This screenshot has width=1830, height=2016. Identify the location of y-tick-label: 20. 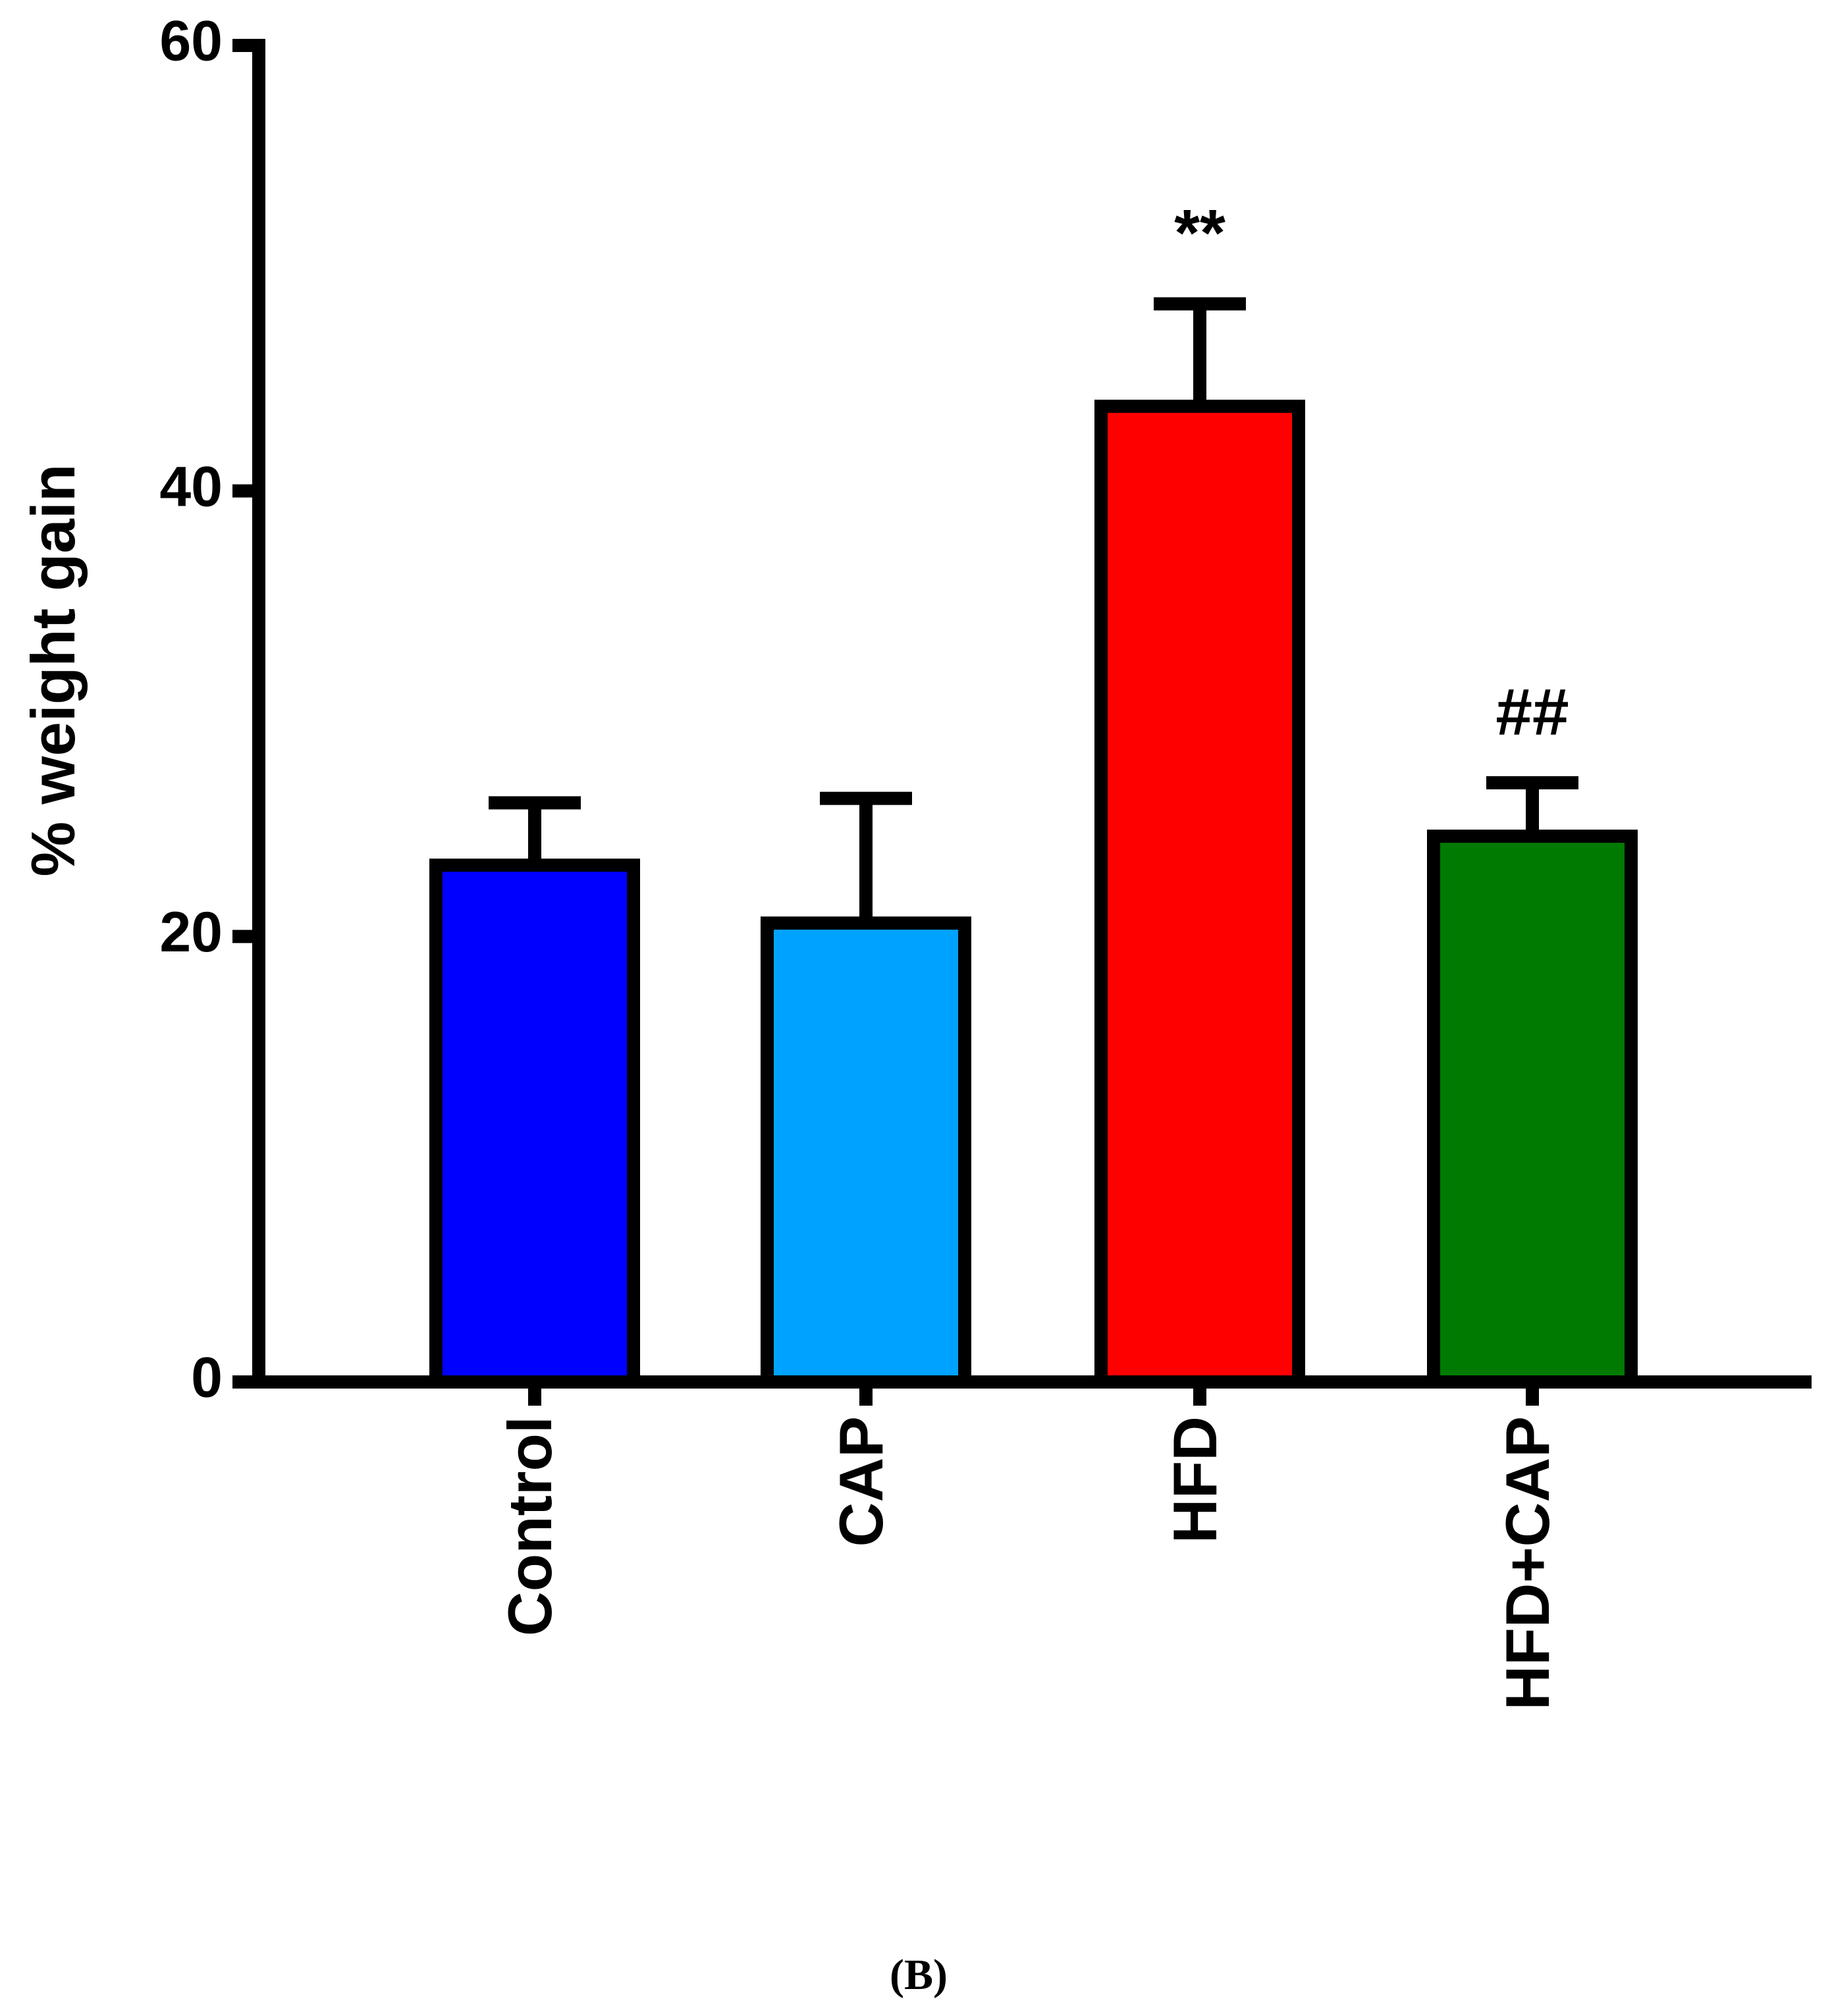
(191, 932).